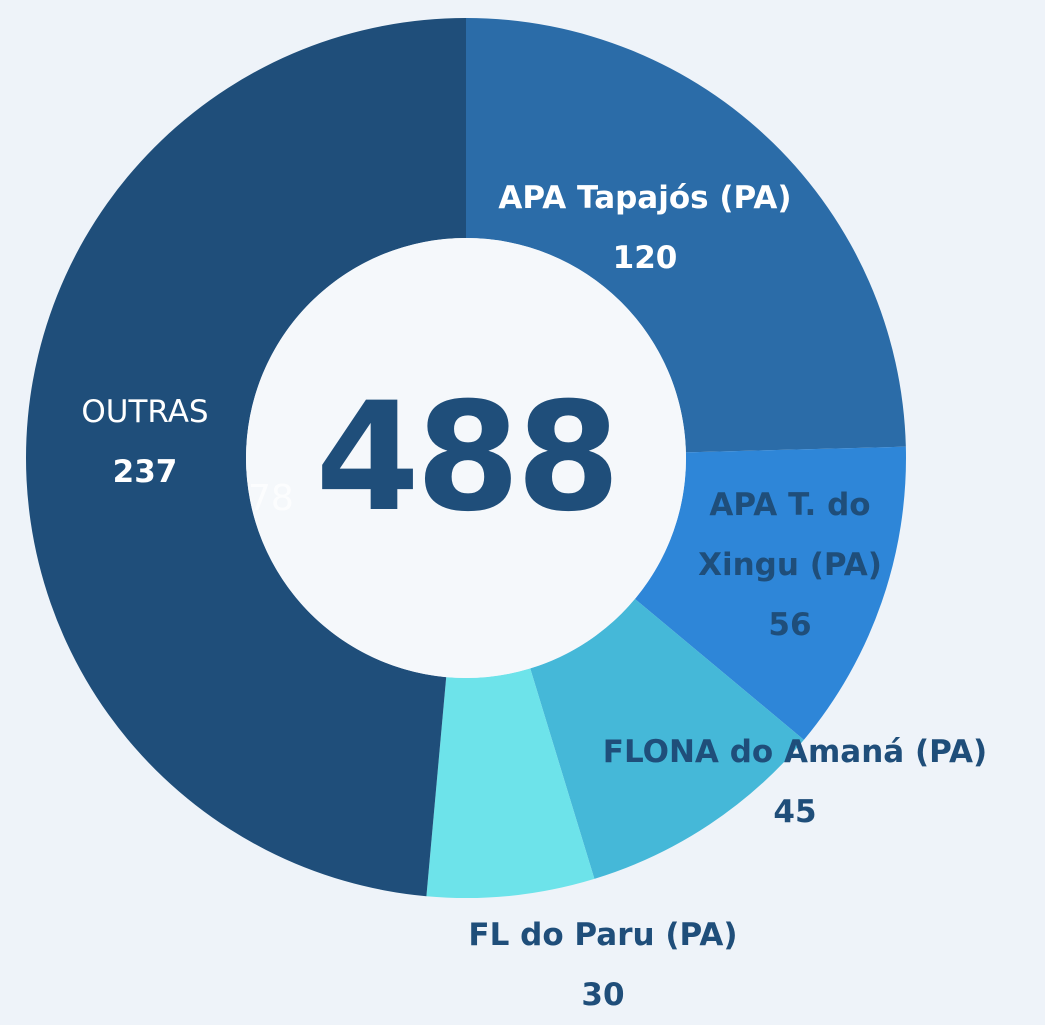 The height and width of the screenshot is (1025, 1045). Describe the element at coordinates (795, 812) in the screenshot. I see `slice-value: 45` at that location.